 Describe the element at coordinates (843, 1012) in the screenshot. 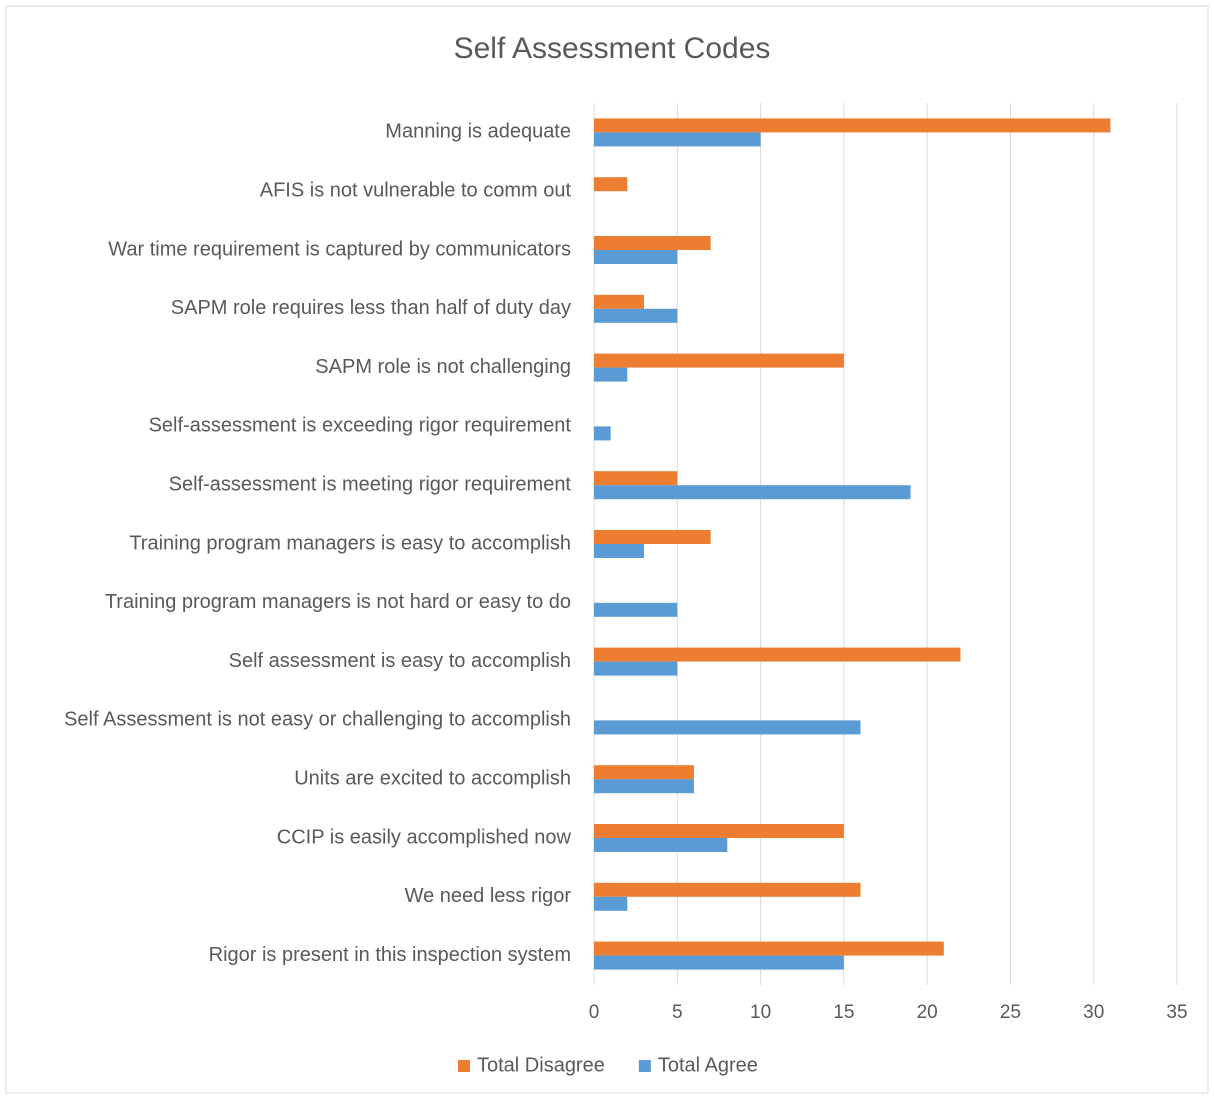

I see `x-tick-label: 15` at that location.